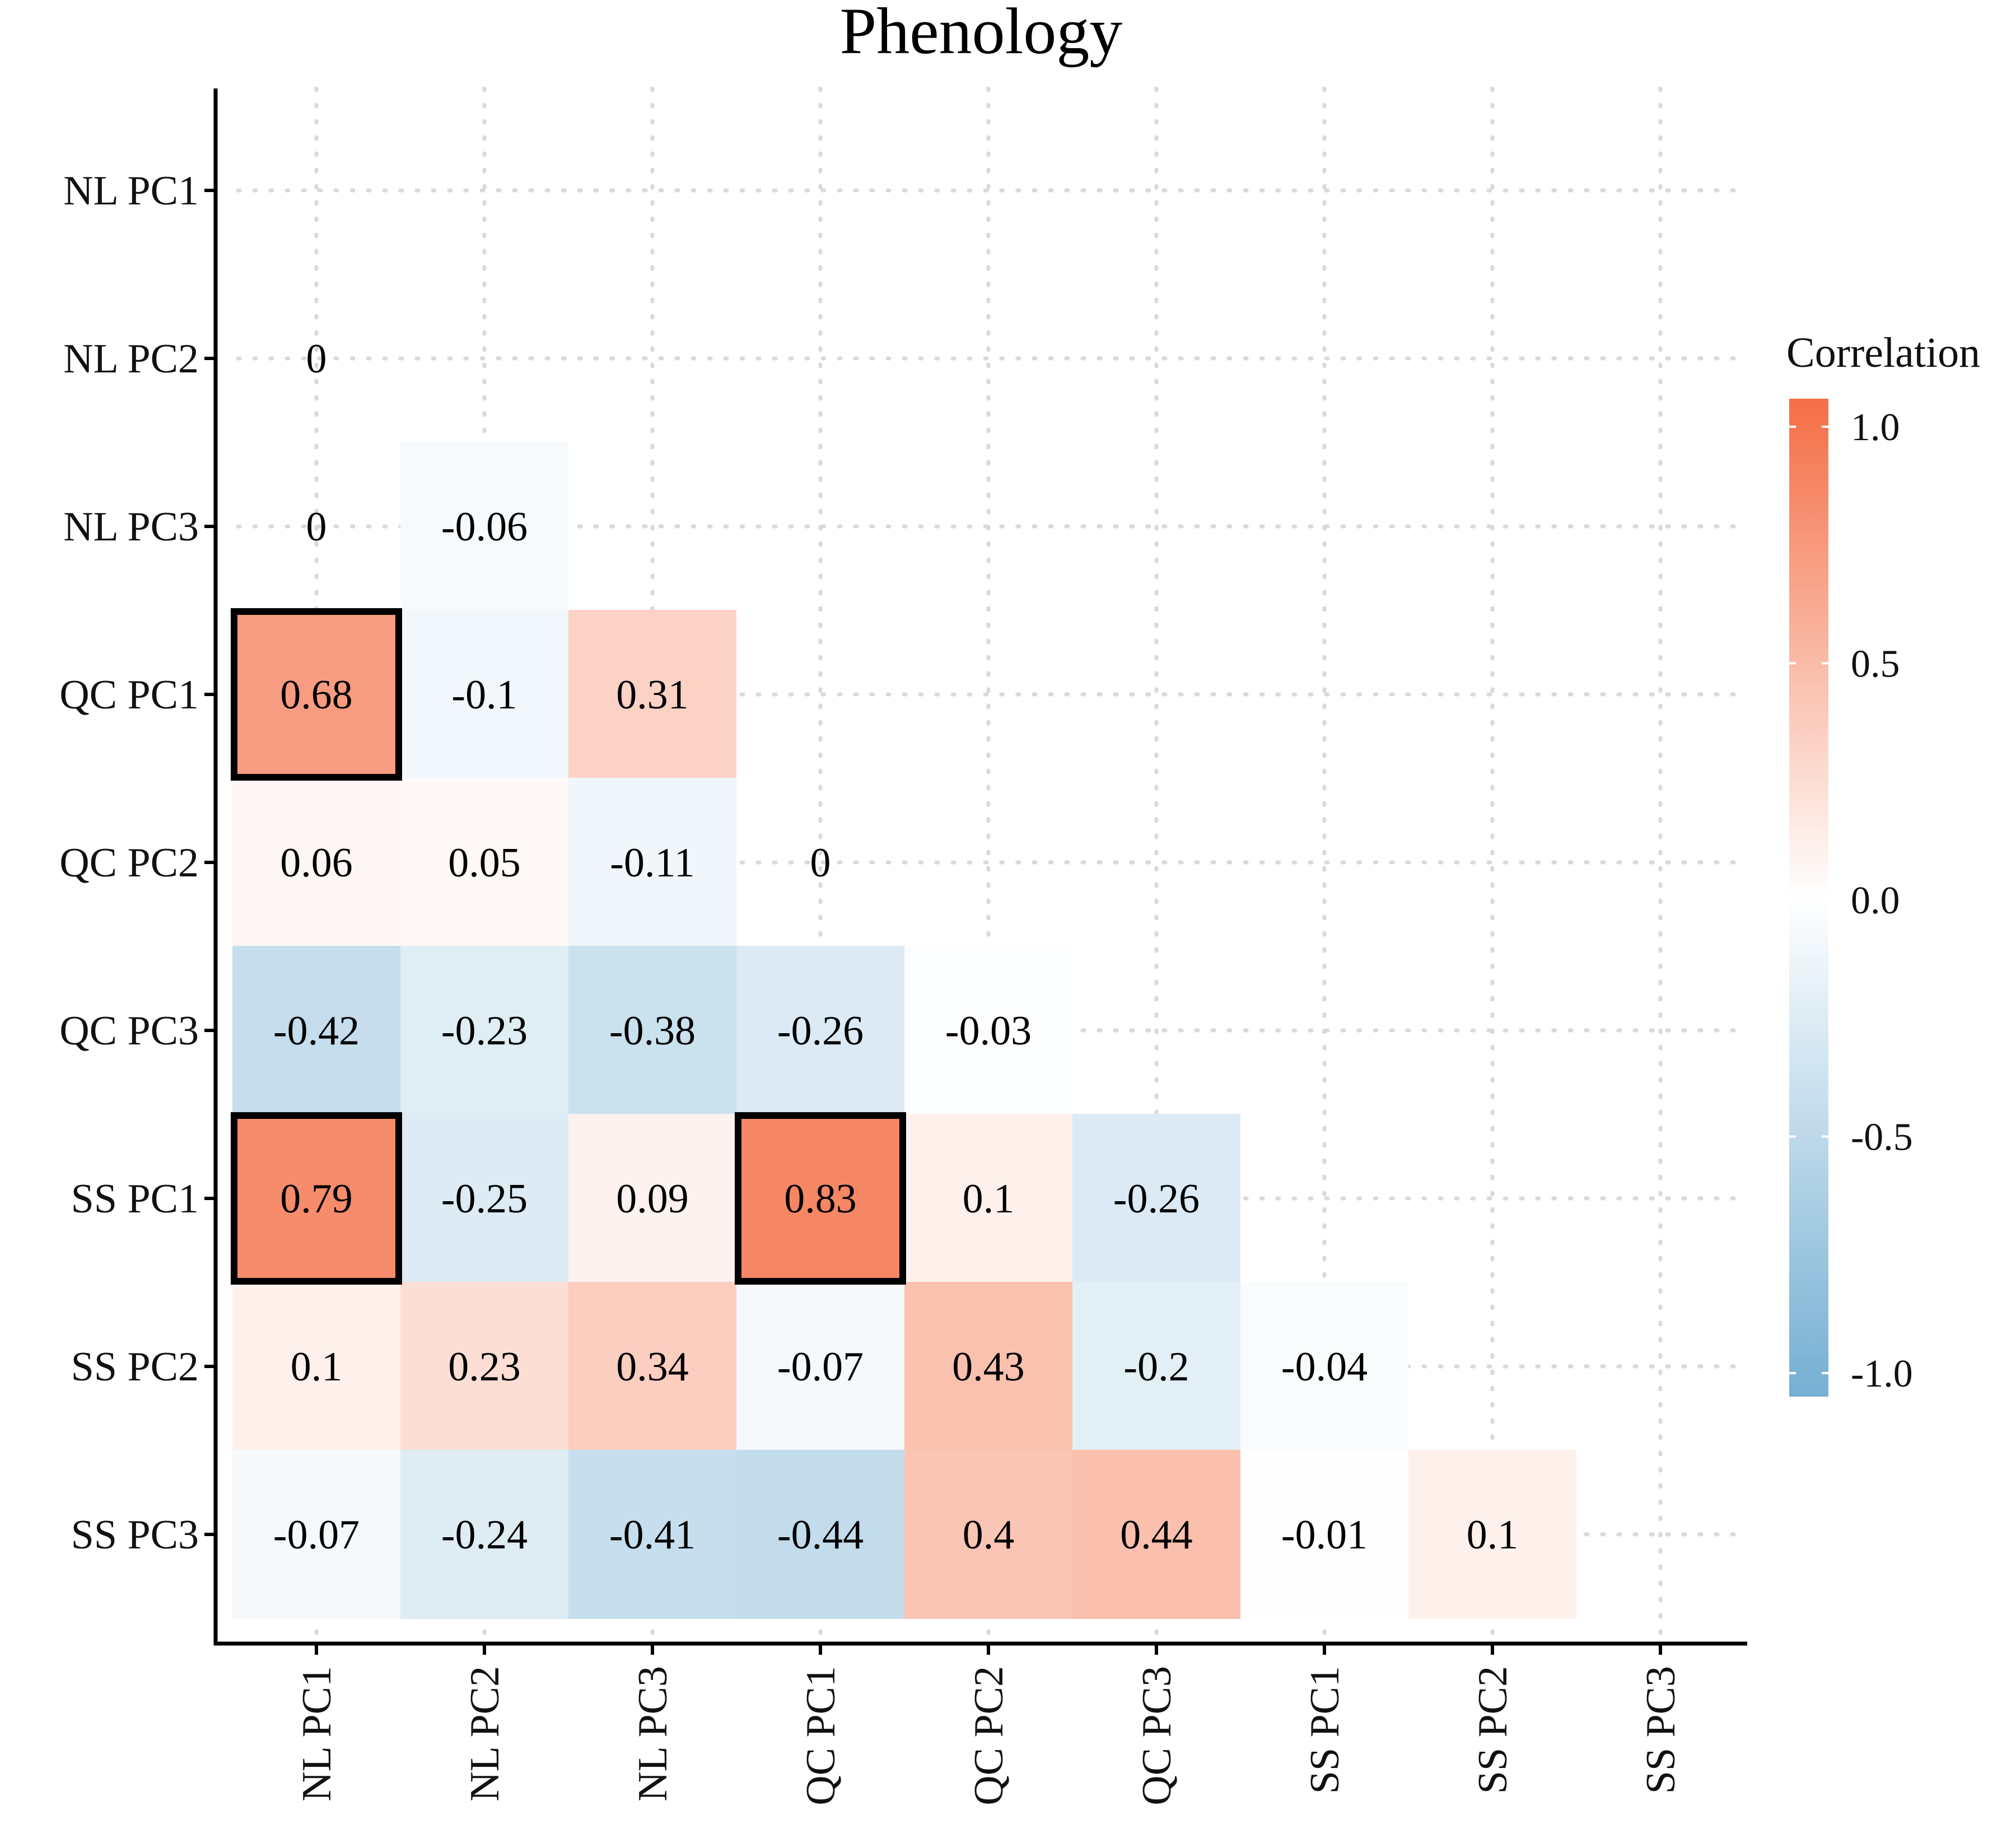 The image size is (2016, 1848). I want to click on cell-qc-pc1-x-nl-pc2, so click(484, 695).